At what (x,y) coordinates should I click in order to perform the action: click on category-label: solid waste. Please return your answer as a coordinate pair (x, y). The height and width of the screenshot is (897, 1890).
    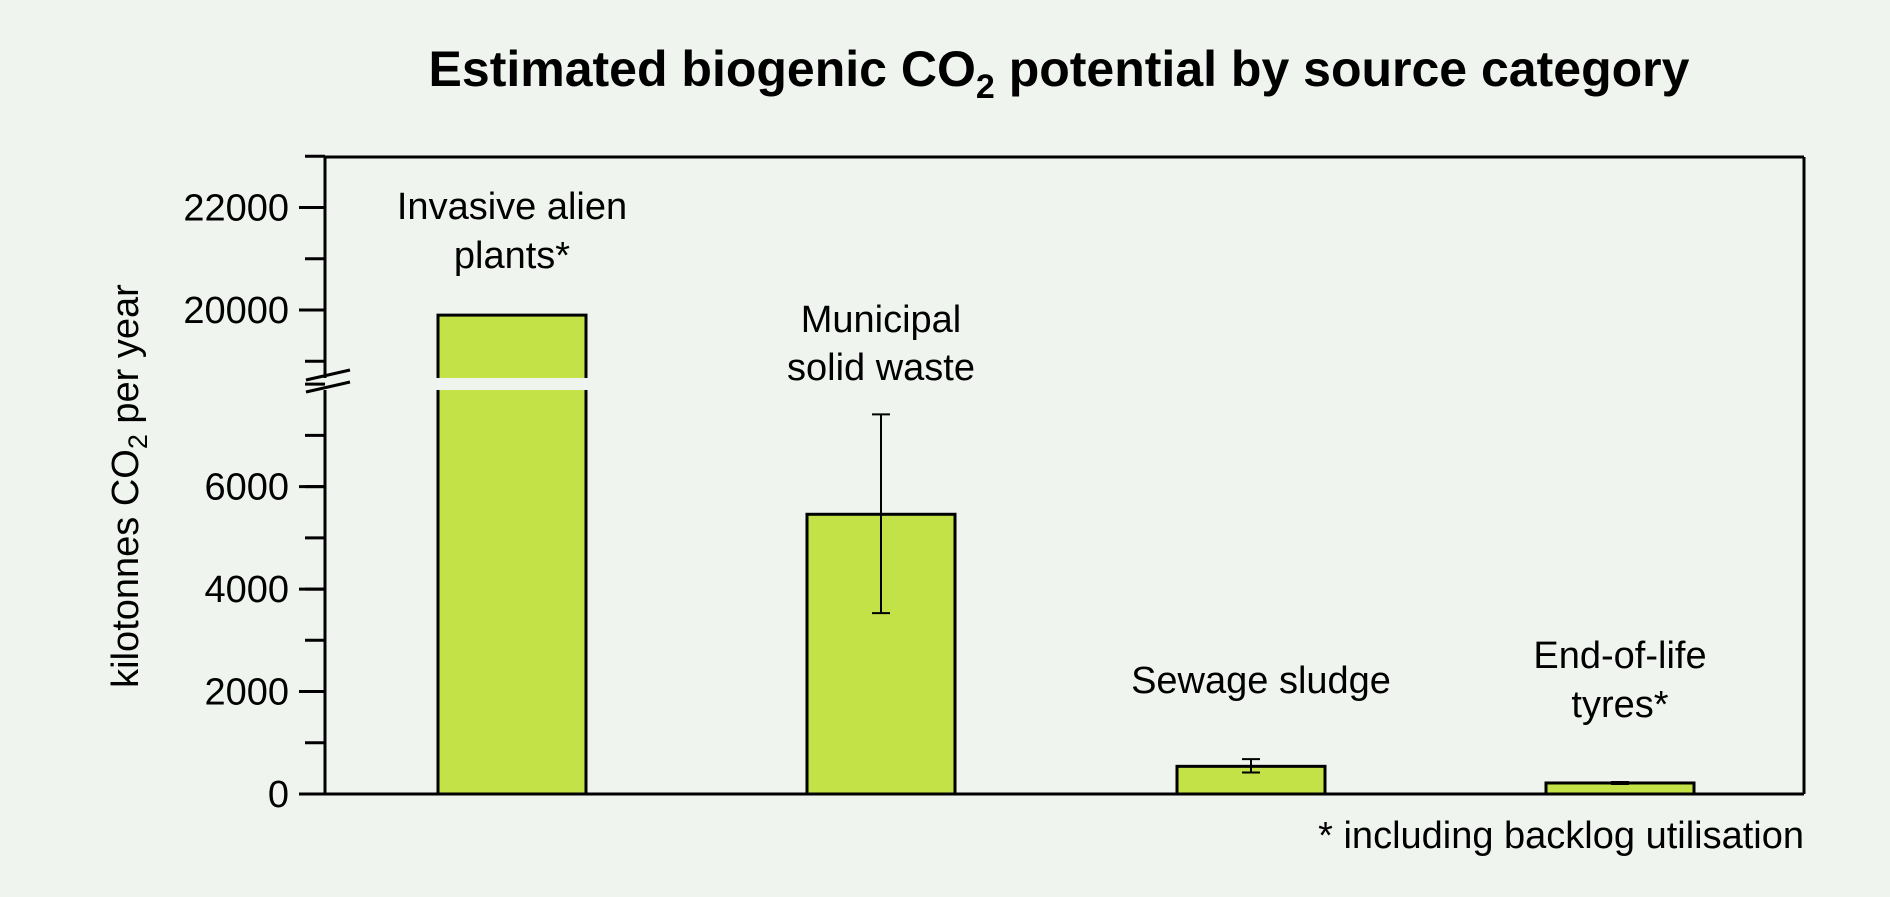
    Looking at the image, I should click on (881, 368).